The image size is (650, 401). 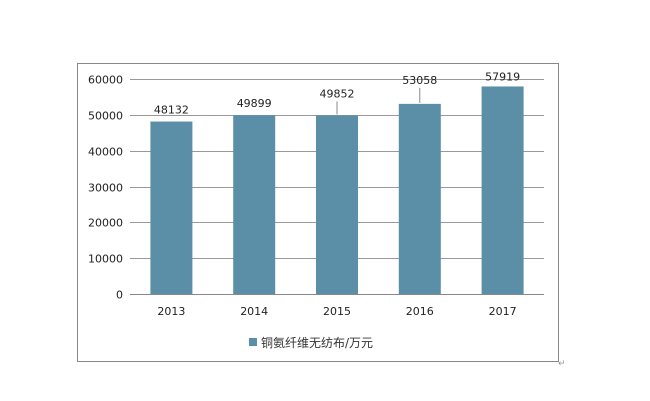 What do you see at coordinates (337, 311) in the screenshot?
I see `x-tick-label: 2015` at bounding box center [337, 311].